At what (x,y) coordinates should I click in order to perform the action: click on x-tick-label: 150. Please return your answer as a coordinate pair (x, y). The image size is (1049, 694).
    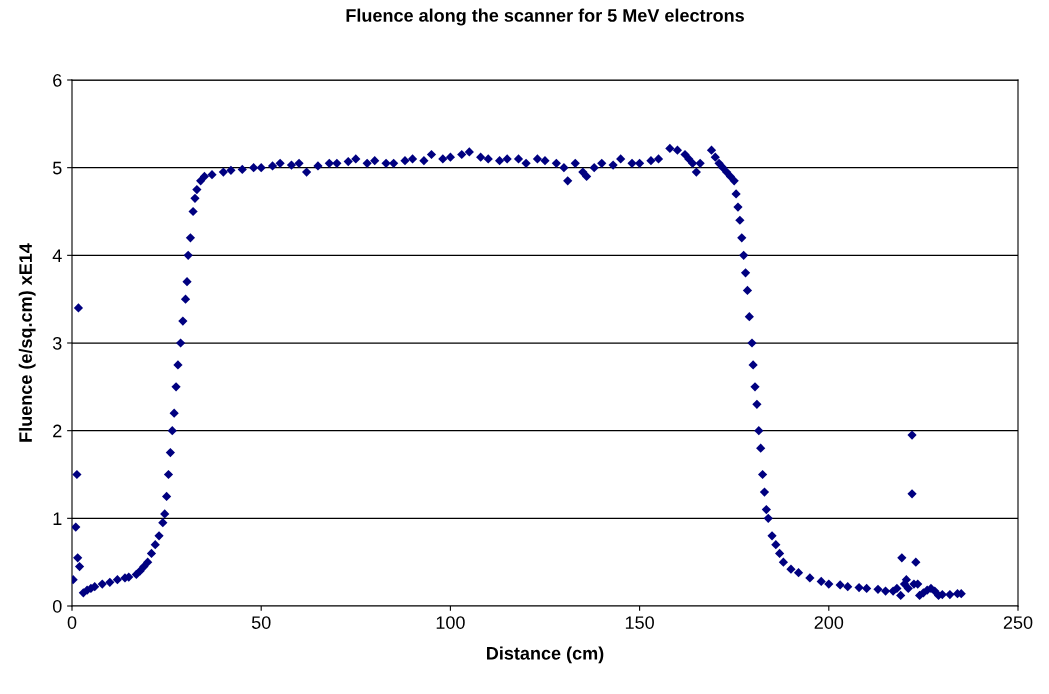
    Looking at the image, I should click on (639, 622).